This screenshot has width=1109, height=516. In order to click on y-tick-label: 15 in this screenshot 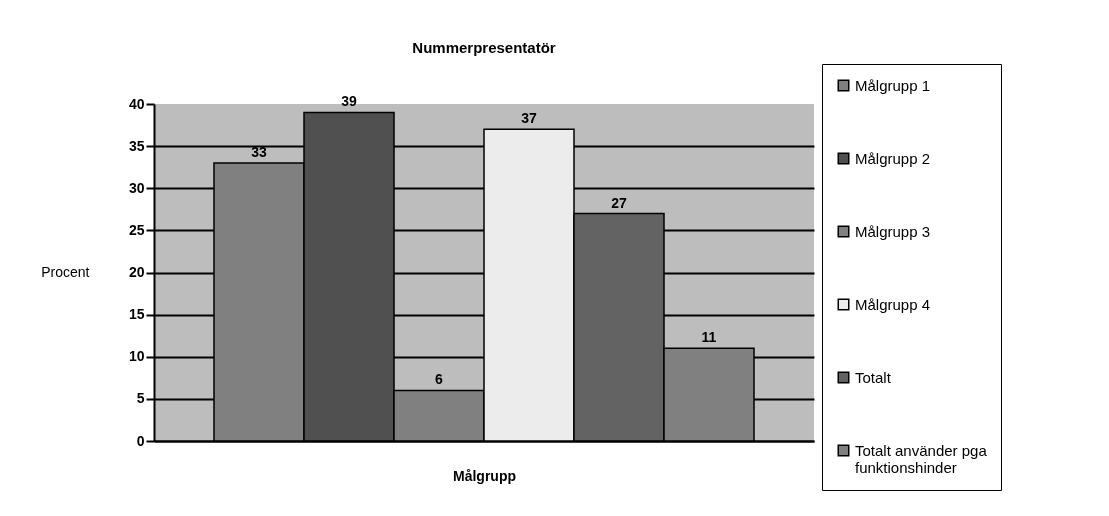, I will do `click(136, 314)`.